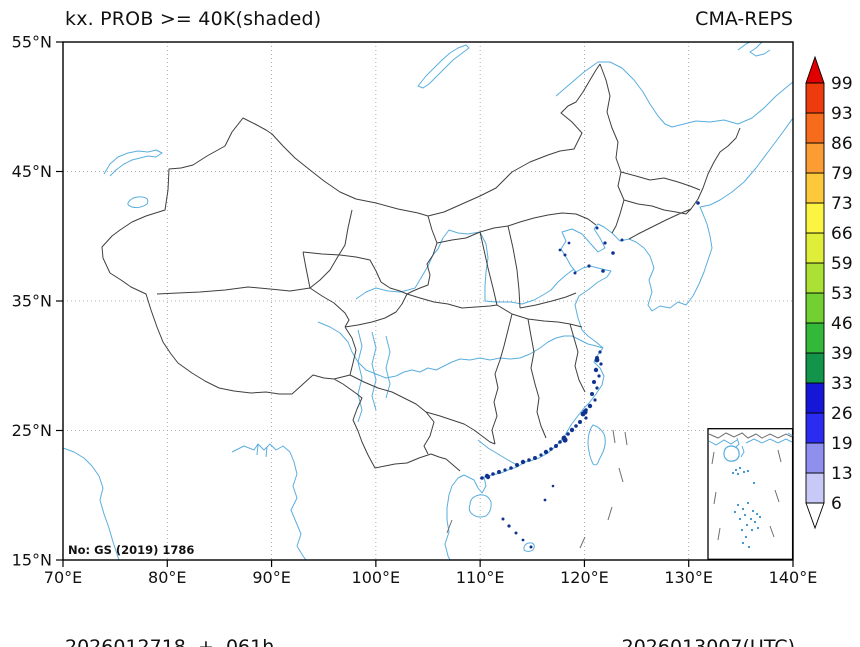  I want to click on x-tick-label: 120°E, so click(584, 577).